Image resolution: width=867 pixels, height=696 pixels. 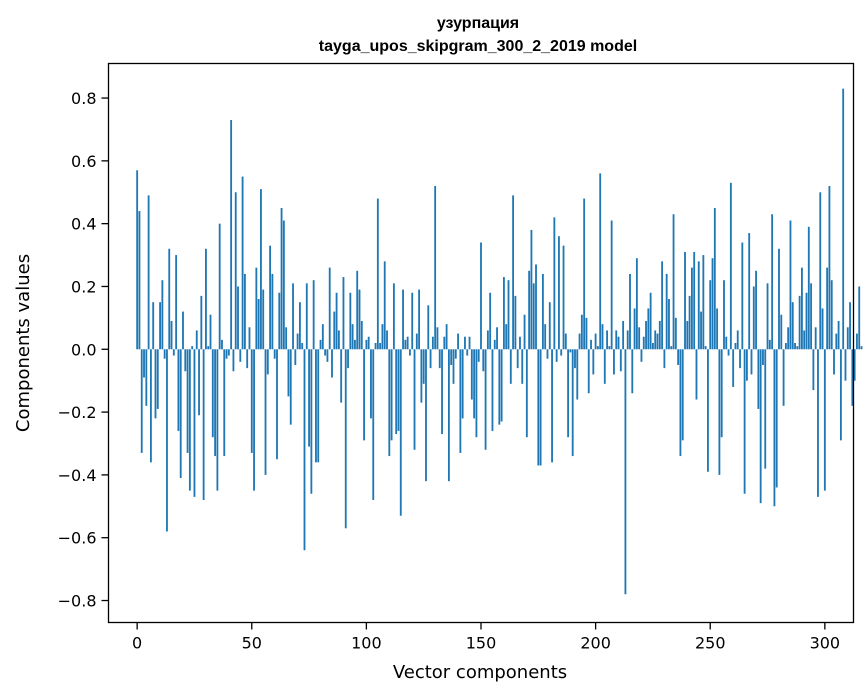 What do you see at coordinates (83, 224) in the screenshot?
I see `y-tick-label: 0.4` at bounding box center [83, 224].